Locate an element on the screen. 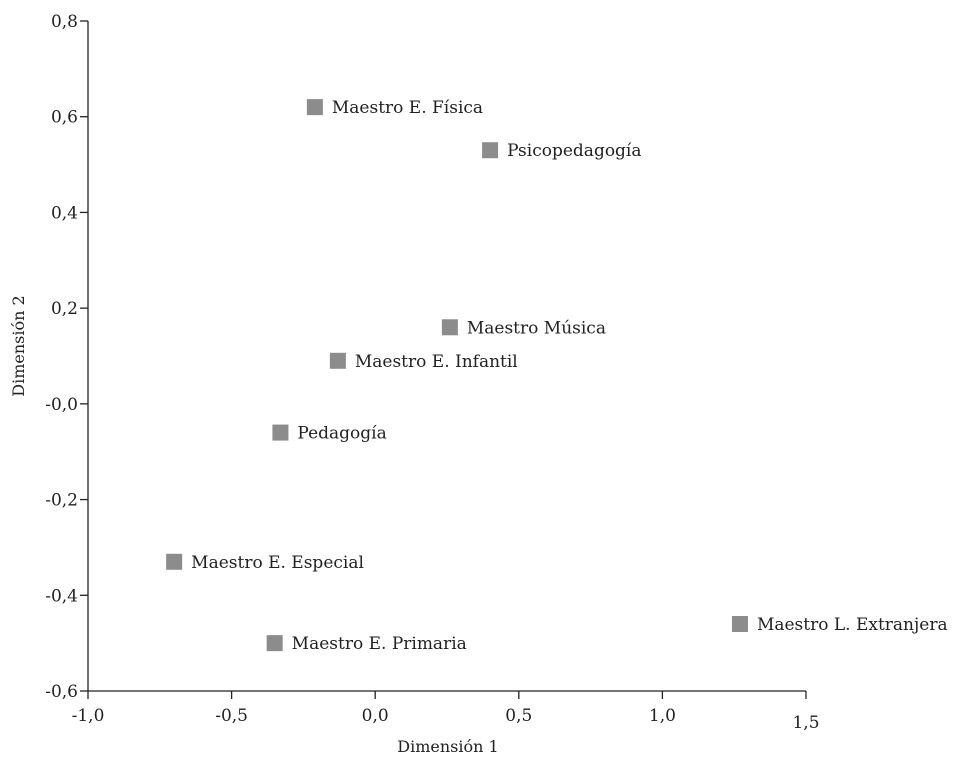  data-point-label: Maestro E. Infantil is located at coordinates (436, 362).